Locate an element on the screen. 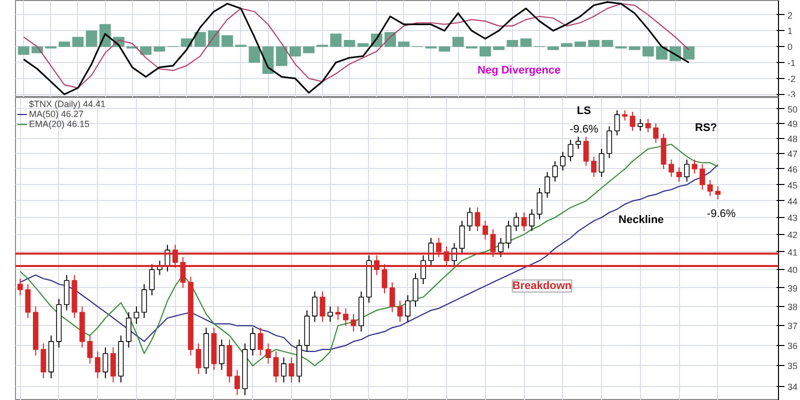  y-tick-label: -1 is located at coordinates (792, 63).